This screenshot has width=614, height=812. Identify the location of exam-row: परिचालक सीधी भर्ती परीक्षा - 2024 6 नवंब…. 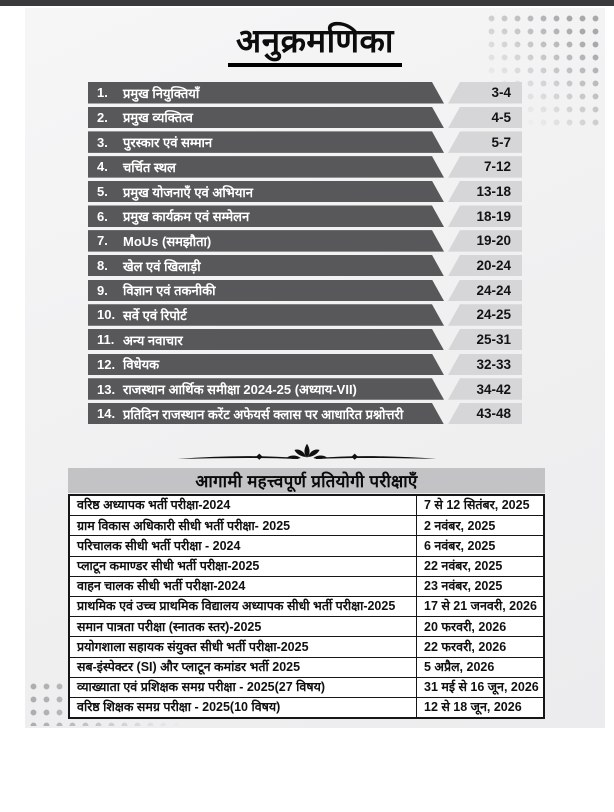
(306, 546).